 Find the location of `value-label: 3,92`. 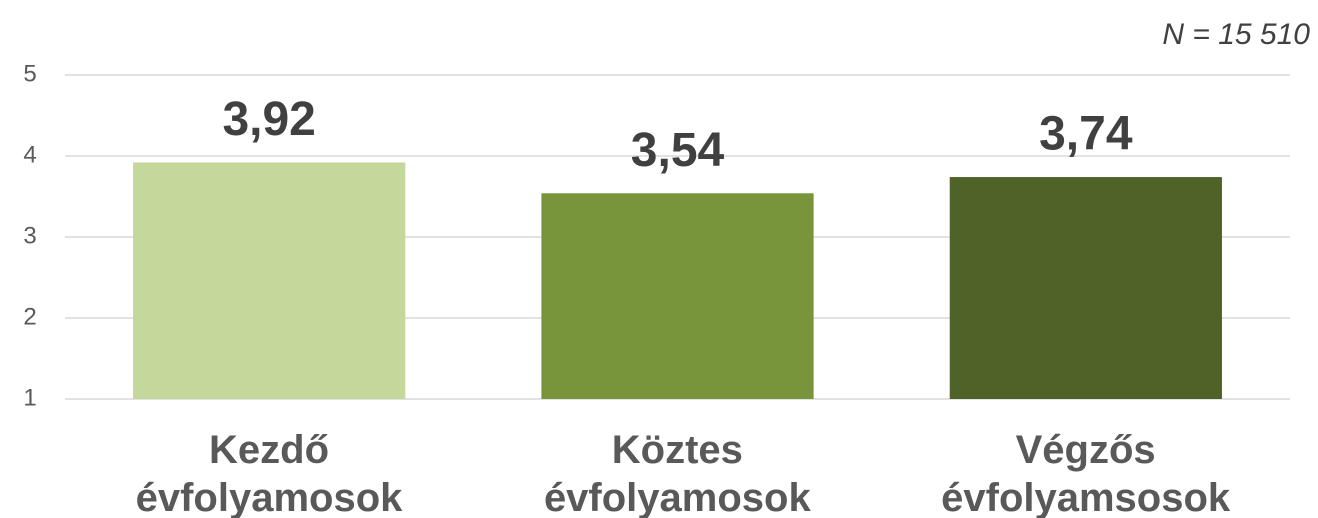

value-label: 3,92 is located at coordinates (268, 119).